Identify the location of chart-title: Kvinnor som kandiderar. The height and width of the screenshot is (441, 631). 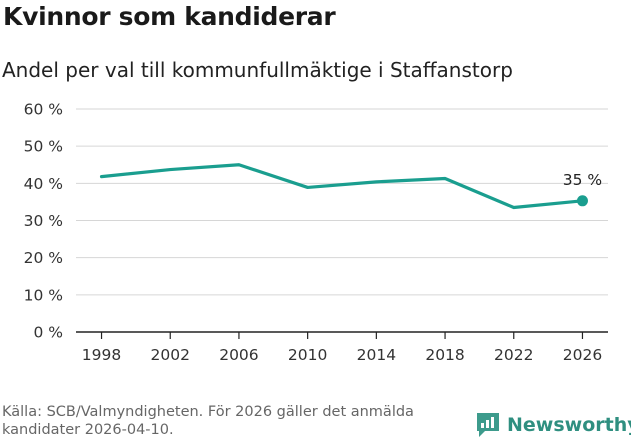
(169, 16).